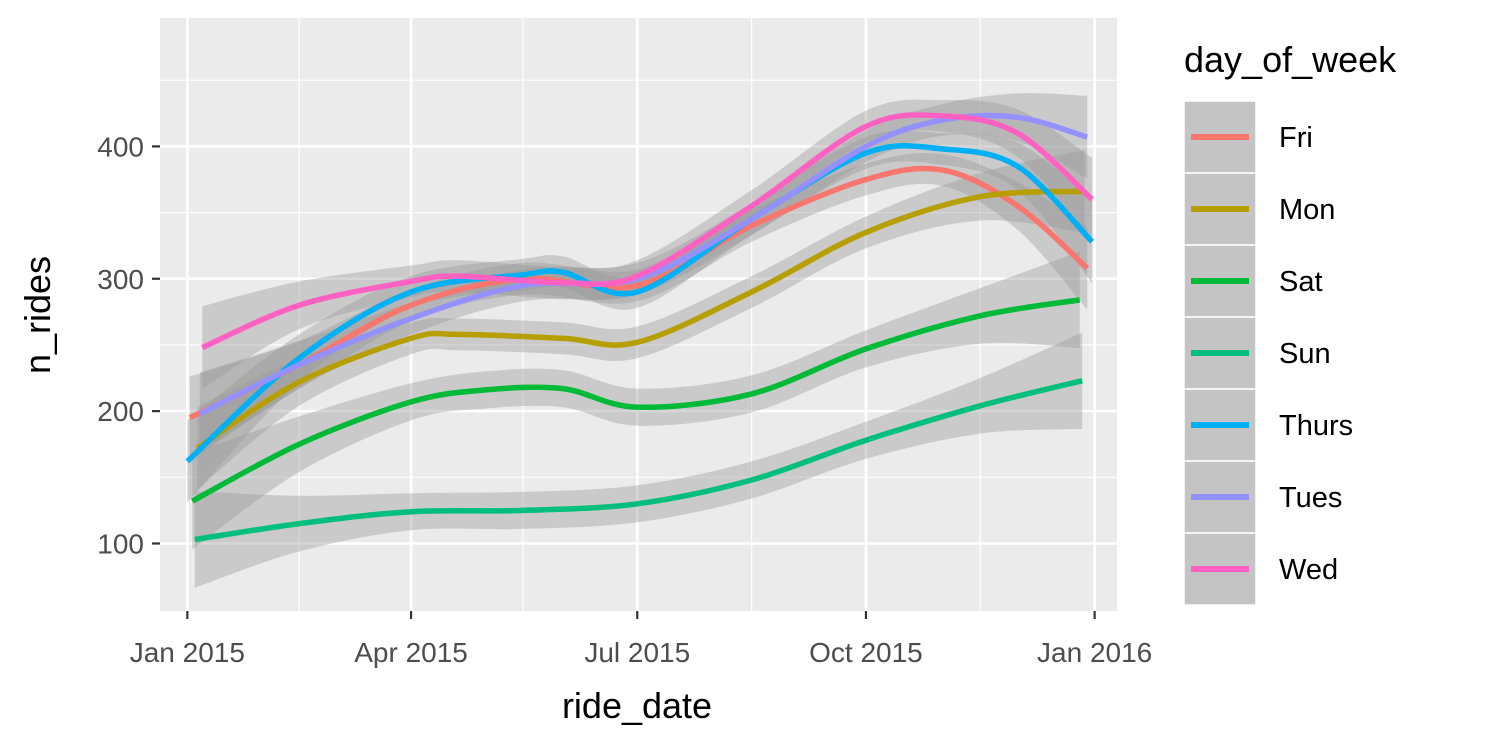 This screenshot has width=1500, height=750. Describe the element at coordinates (1259, 209) in the screenshot. I see `legend-item-mon: Mon` at that location.